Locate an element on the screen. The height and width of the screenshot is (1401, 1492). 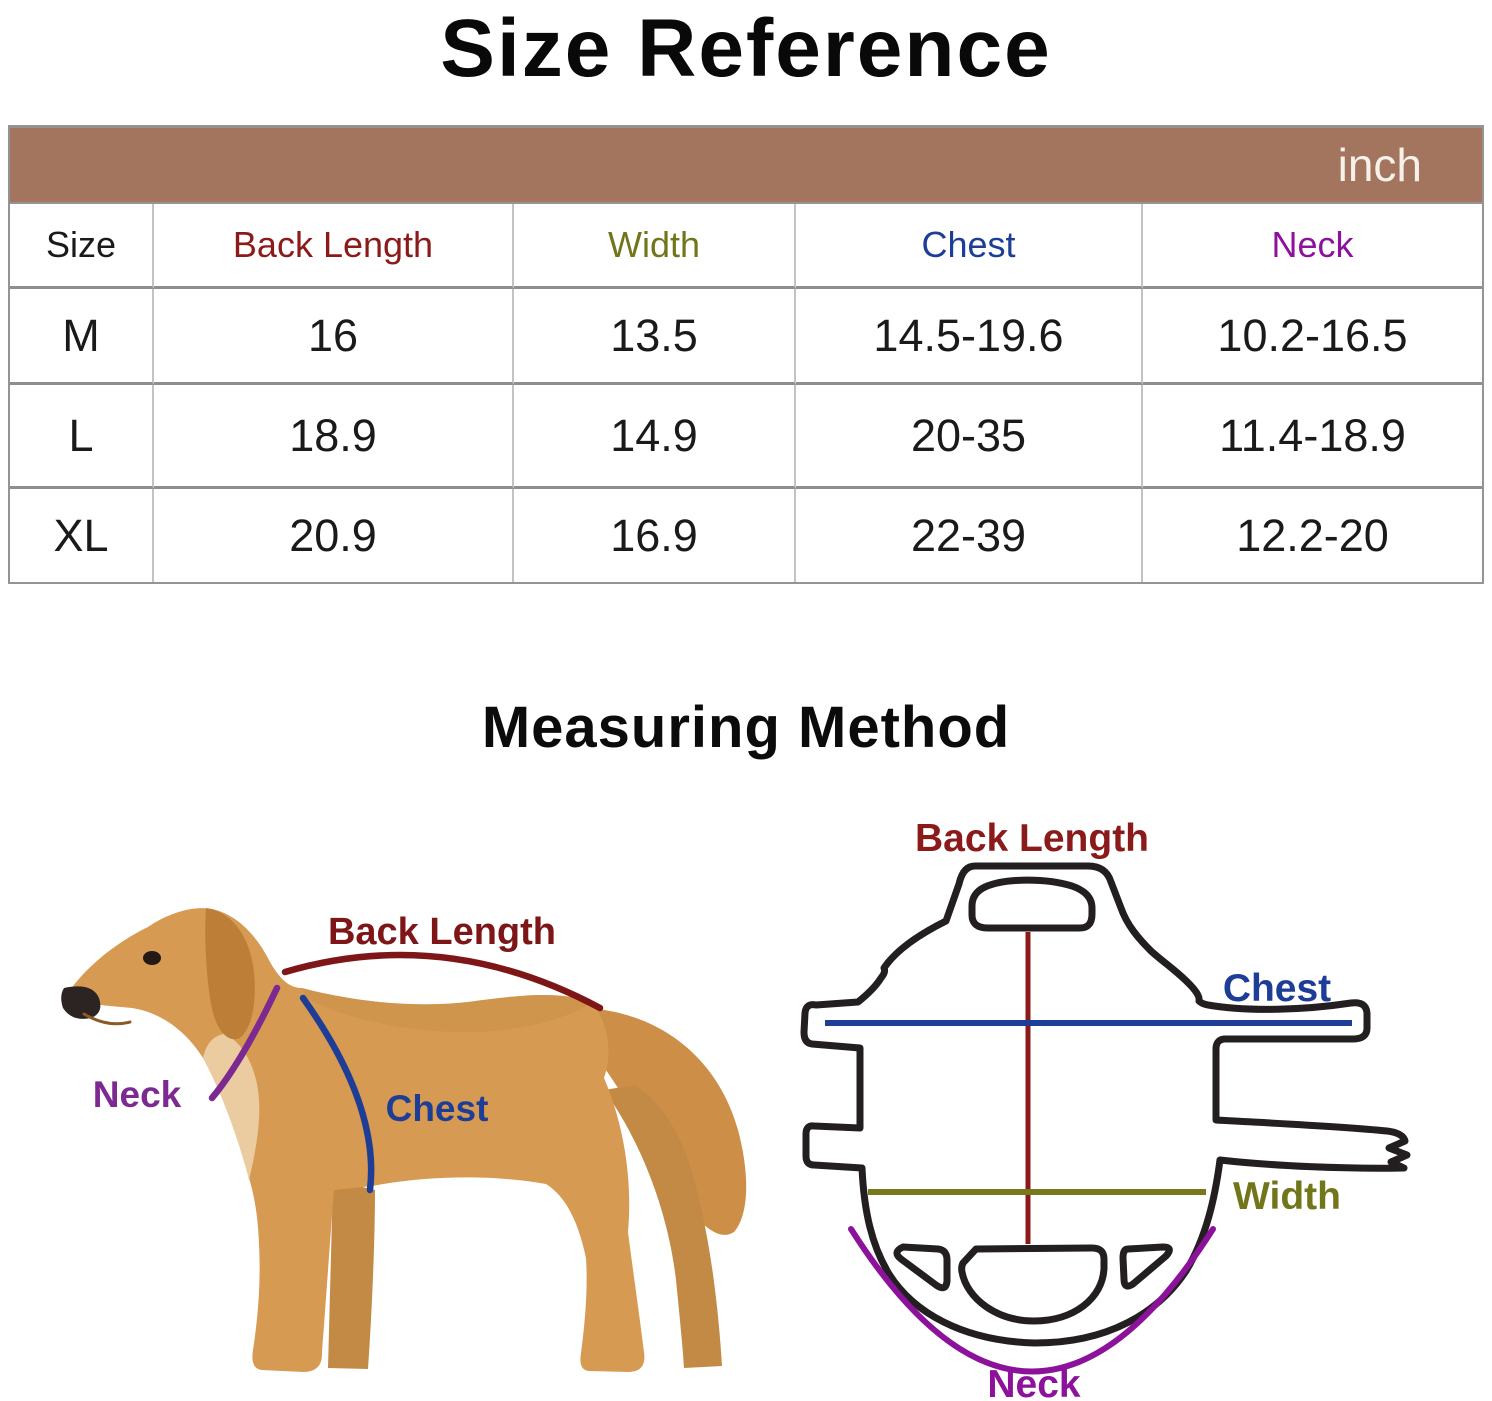
dog-chest-patch is located at coordinates (231, 1107).